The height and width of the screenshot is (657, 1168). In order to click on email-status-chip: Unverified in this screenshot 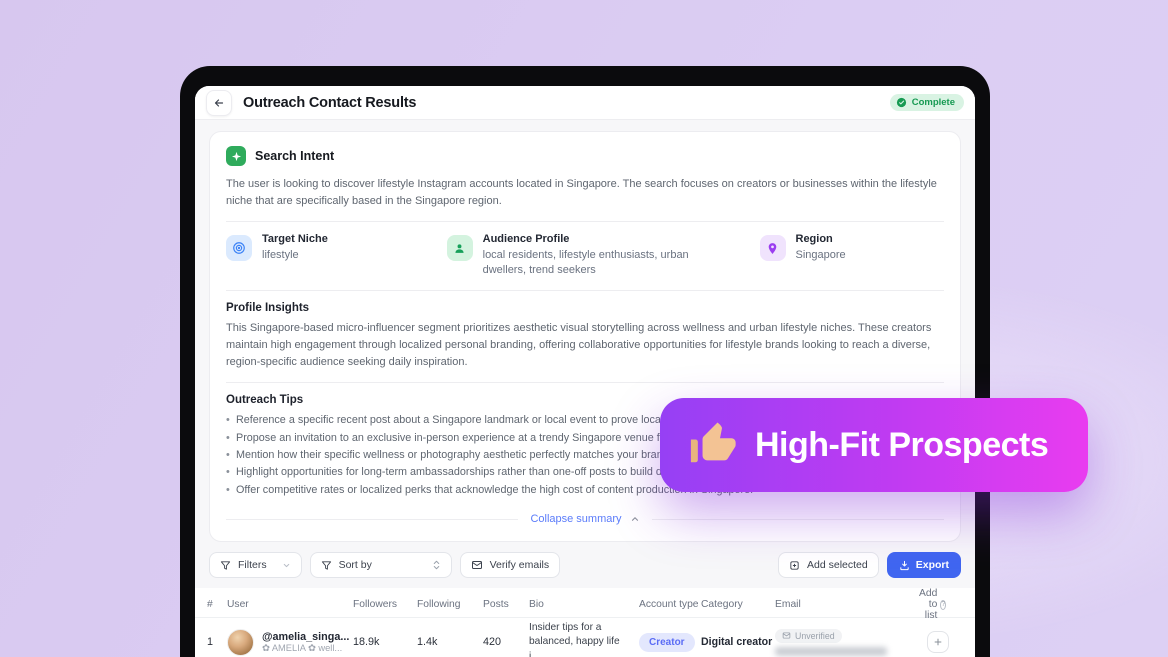, I will do `click(808, 635)`.